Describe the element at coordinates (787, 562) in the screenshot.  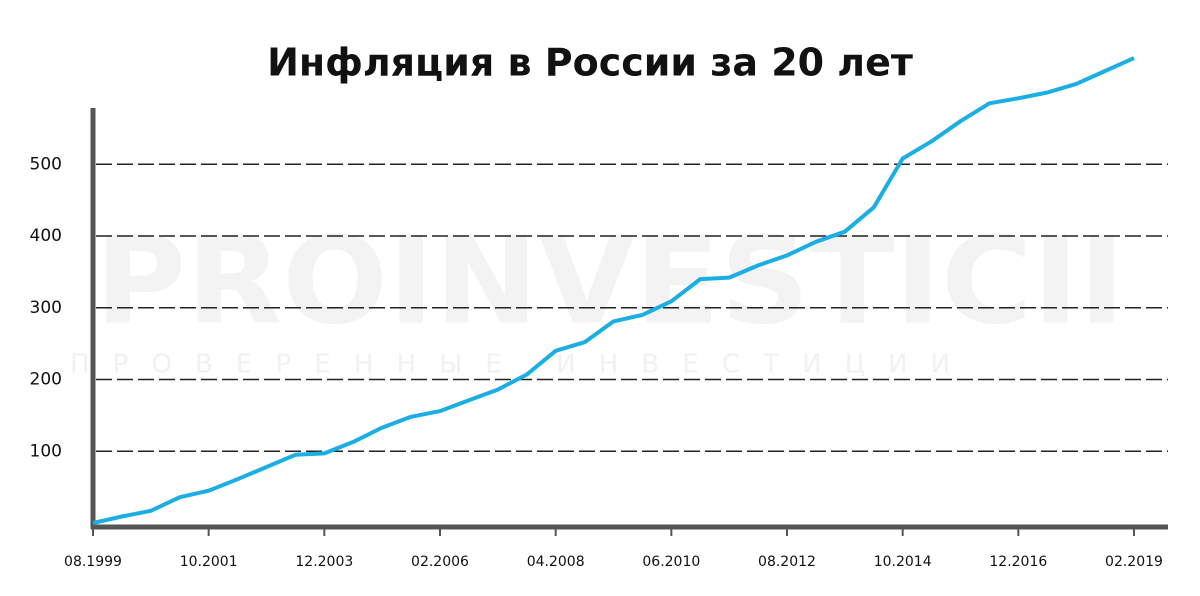
I see `x-tick-label: 08.2012` at that location.